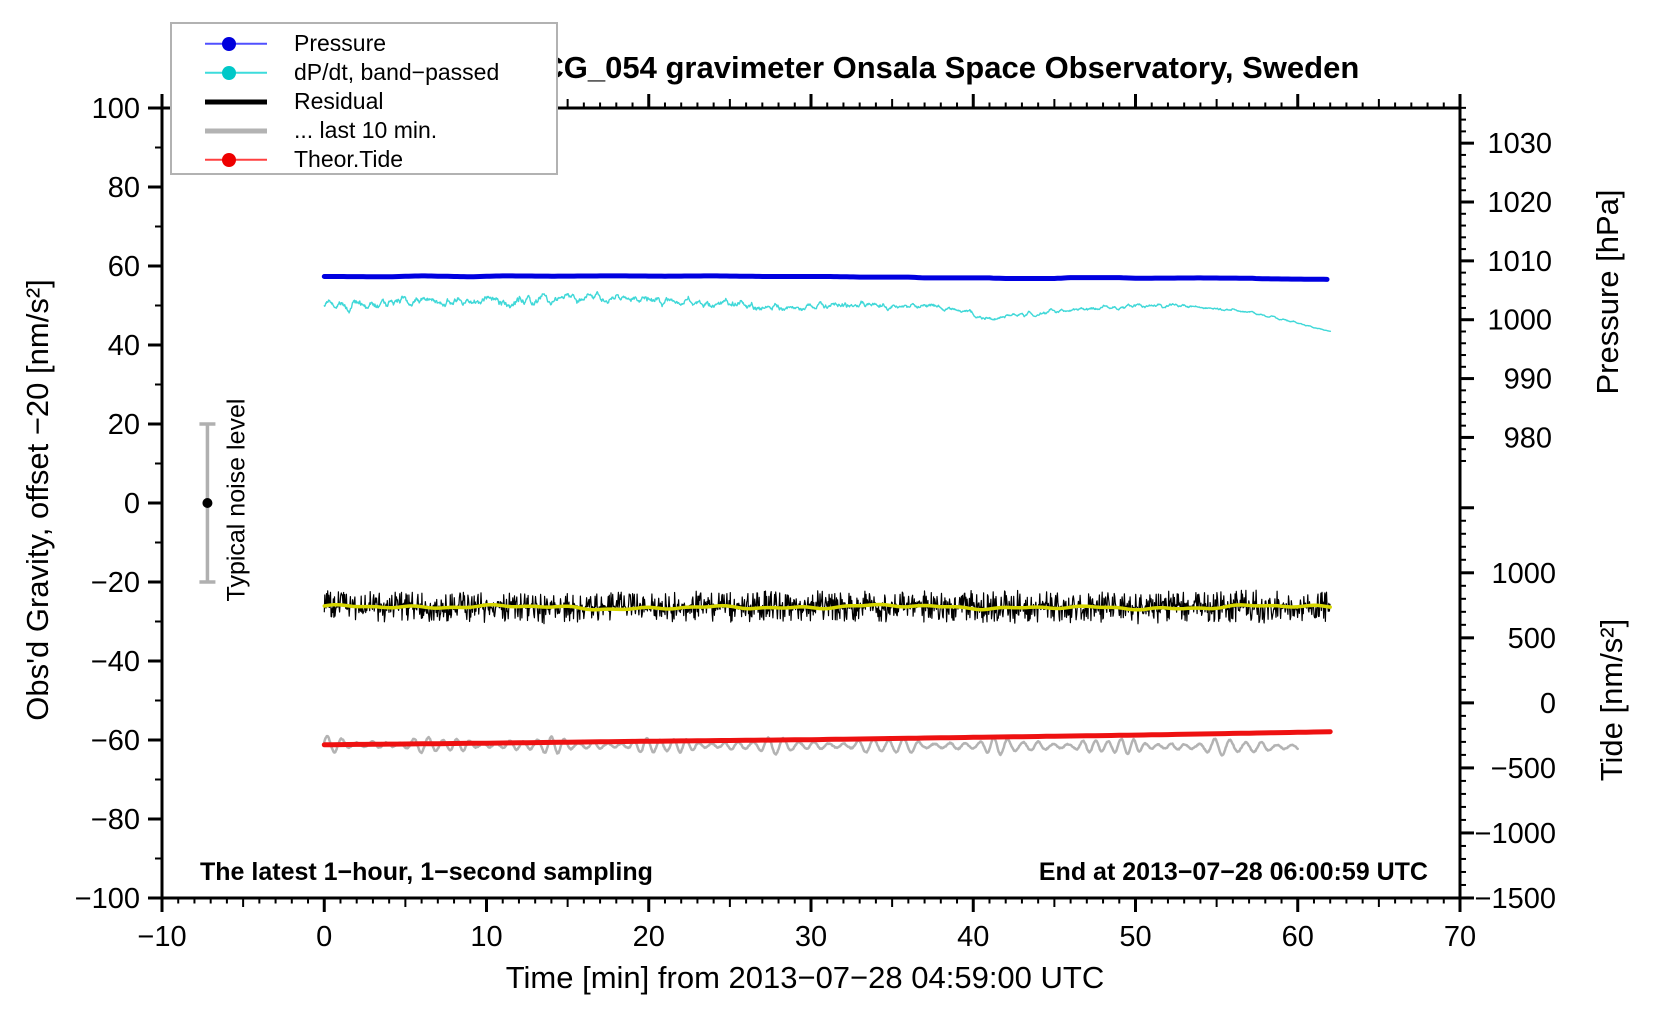 The height and width of the screenshot is (1020, 1660). I want to click on noise-level-marker, so click(207, 503).